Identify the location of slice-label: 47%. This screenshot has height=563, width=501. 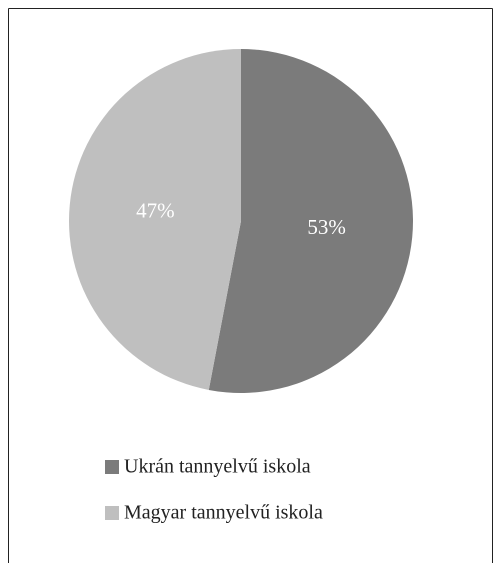
(155, 211).